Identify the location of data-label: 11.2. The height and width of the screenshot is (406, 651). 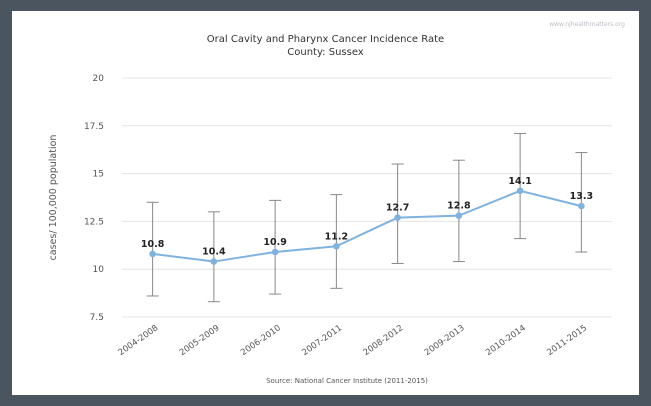
(336, 236).